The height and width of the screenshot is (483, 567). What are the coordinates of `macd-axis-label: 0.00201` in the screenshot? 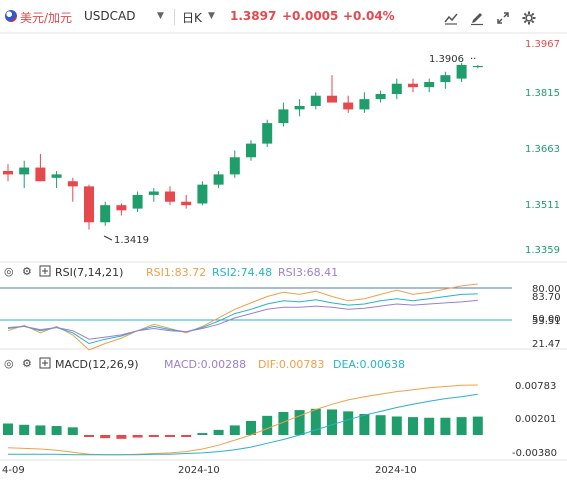 It's located at (535, 419).